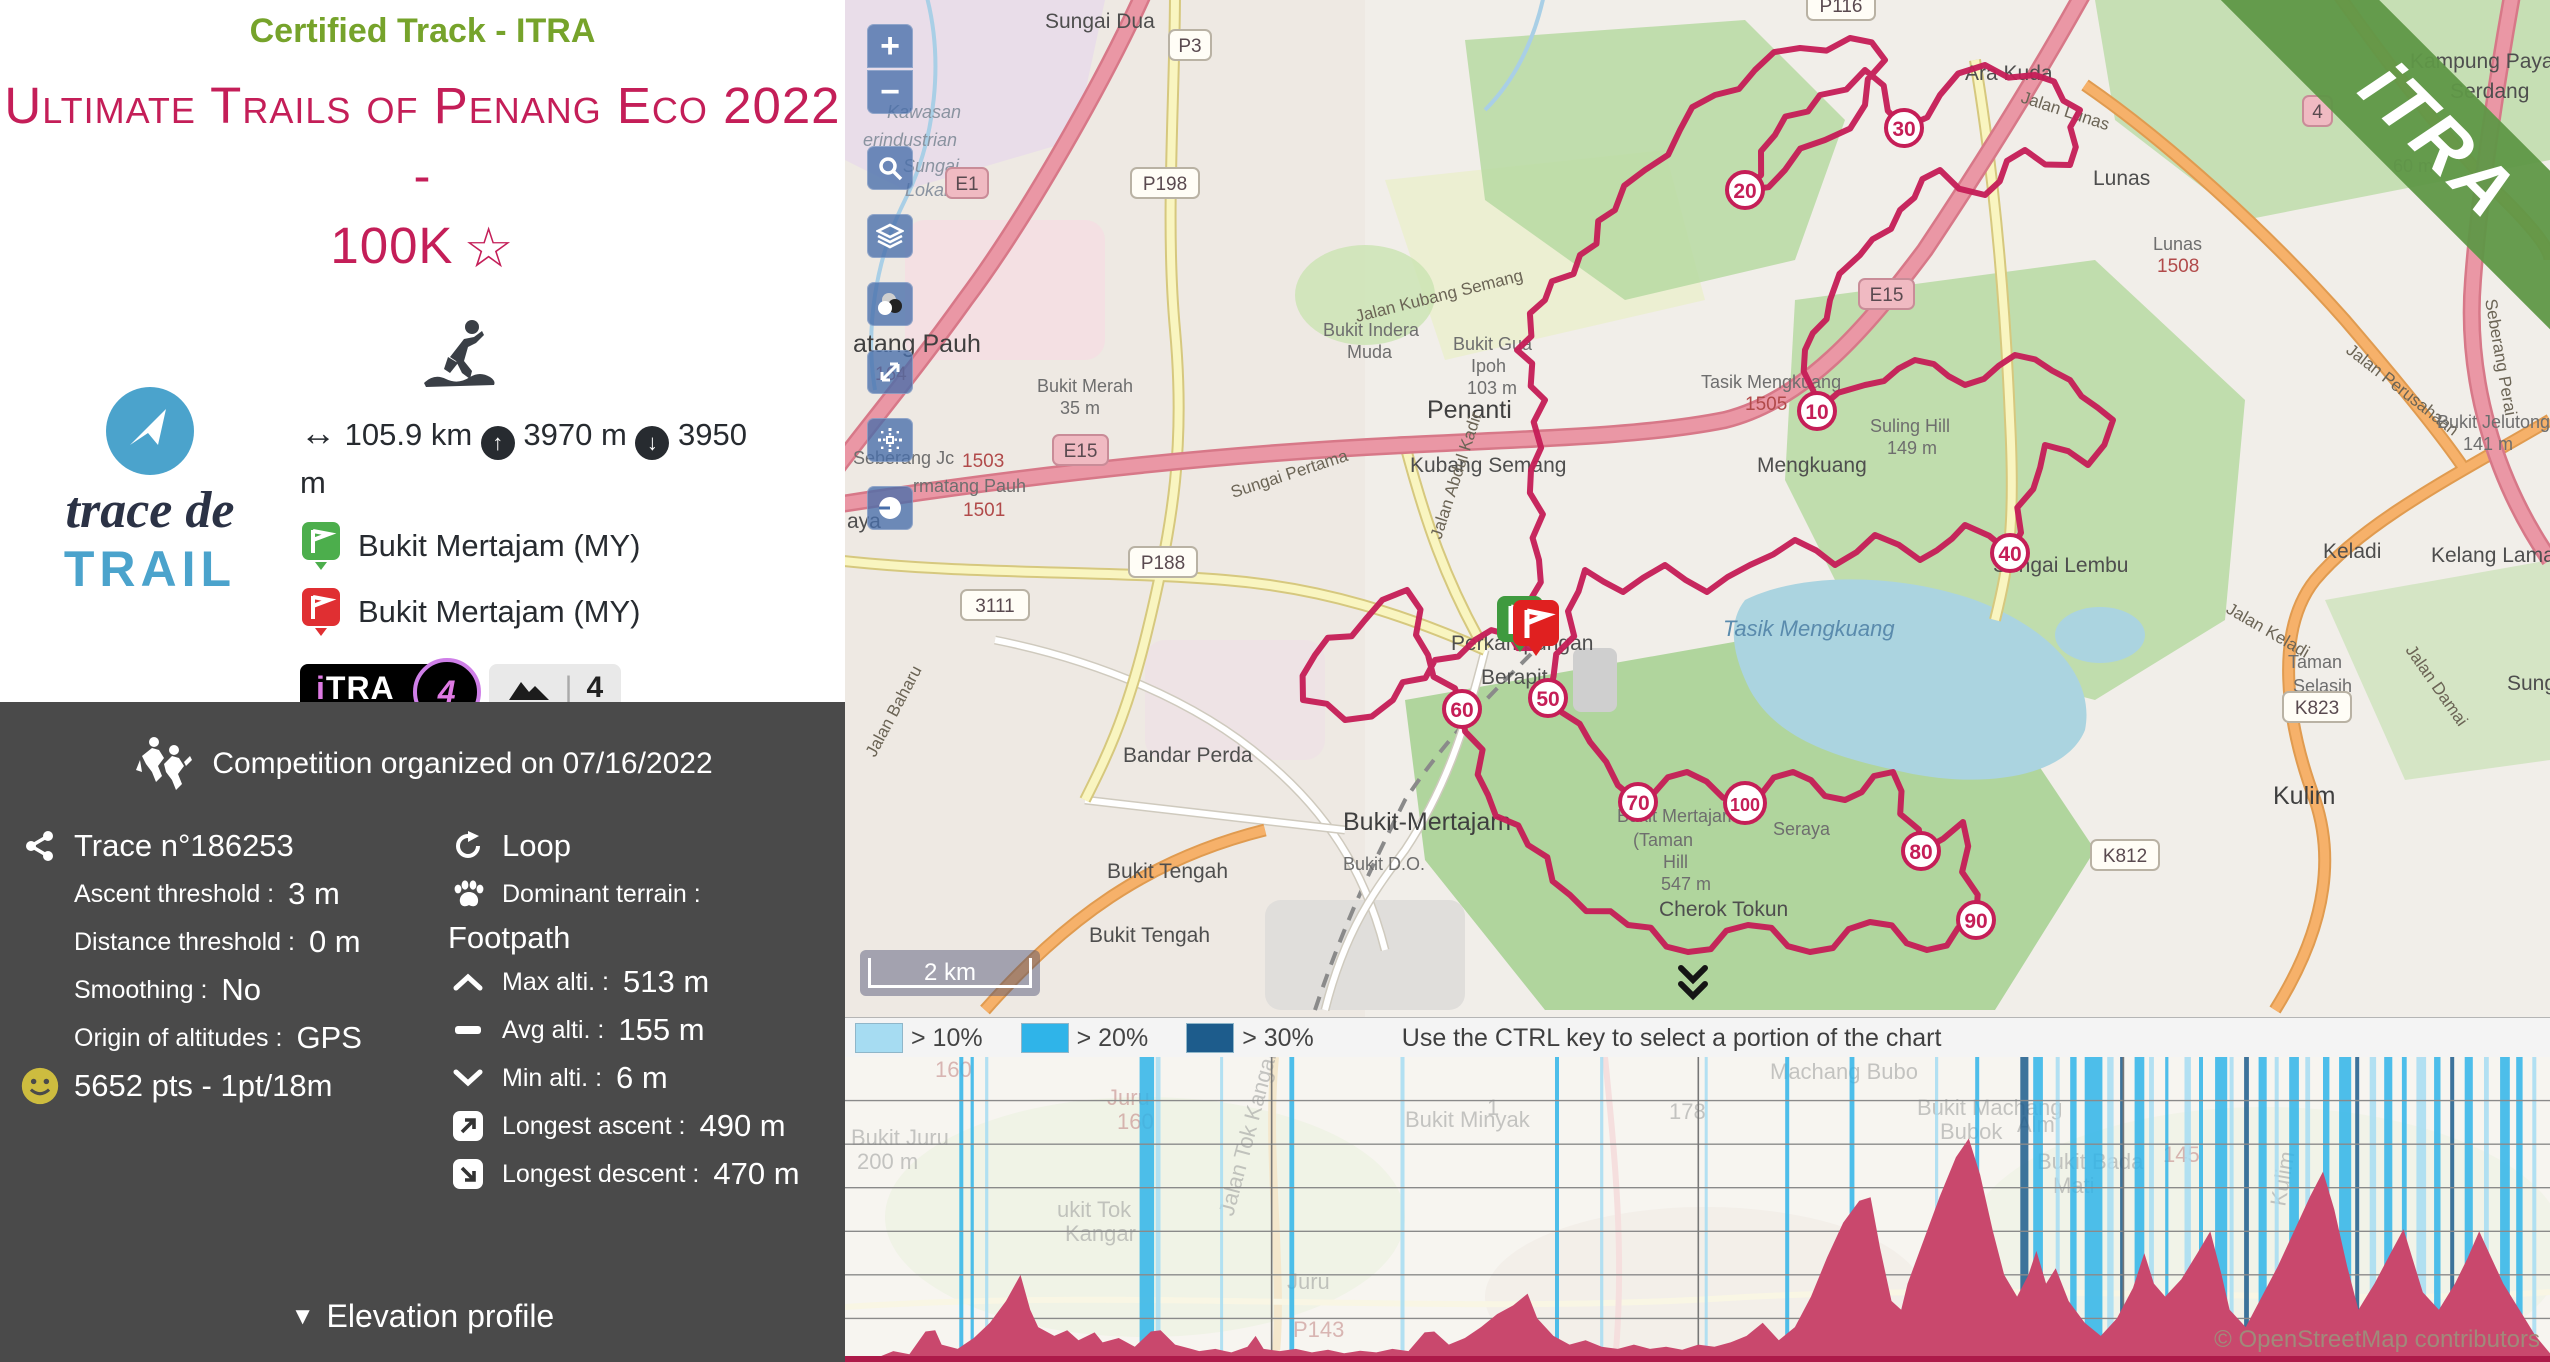 This screenshot has height=1362, width=2550. What do you see at coordinates (1723, 909) in the screenshot?
I see `map-label: Cherok Tokun` at bounding box center [1723, 909].